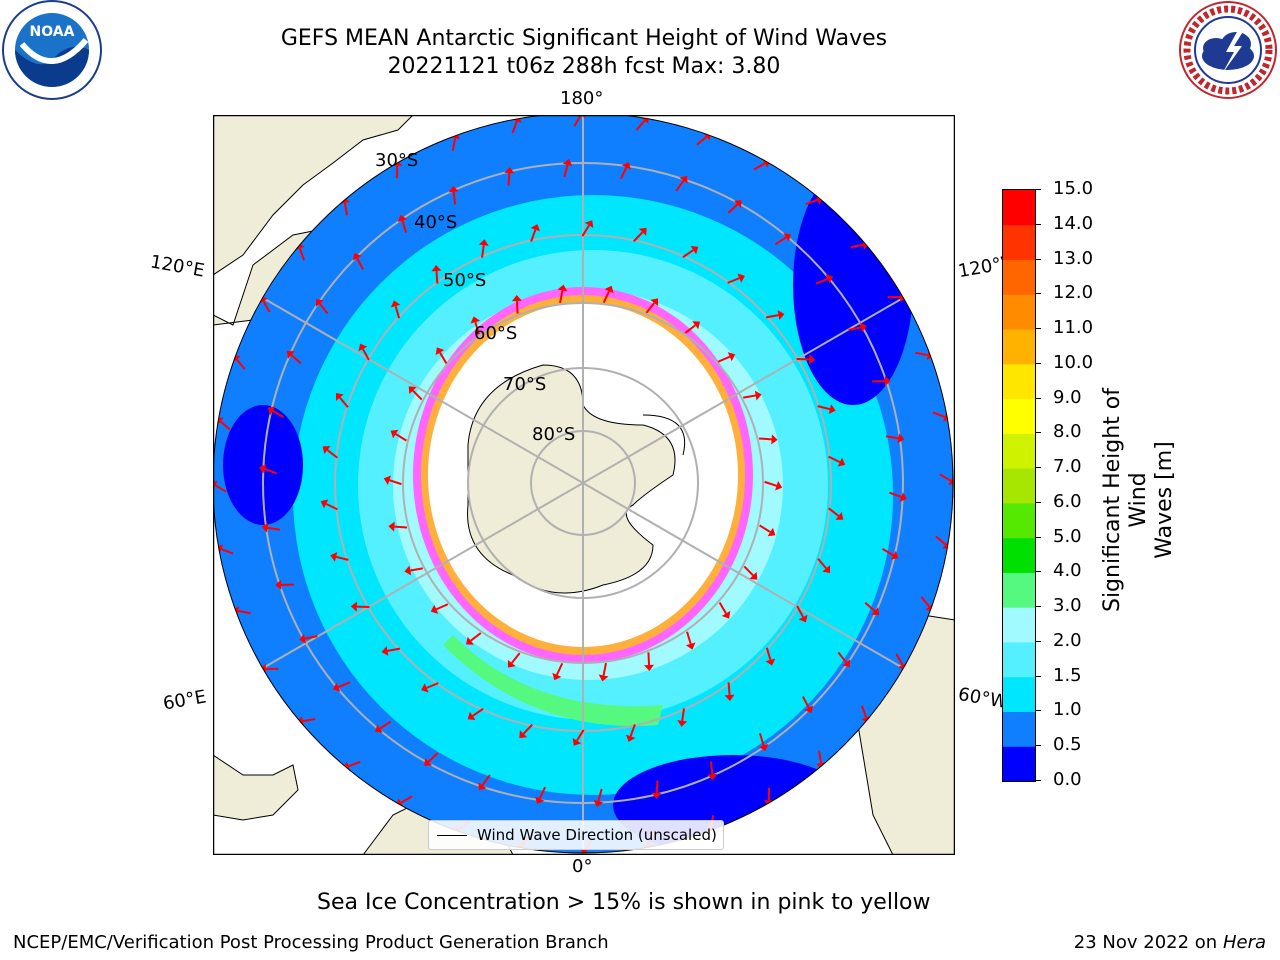 The width and height of the screenshot is (1280, 960). What do you see at coordinates (1244, 942) in the screenshot?
I see `footer-host: Hera` at bounding box center [1244, 942].